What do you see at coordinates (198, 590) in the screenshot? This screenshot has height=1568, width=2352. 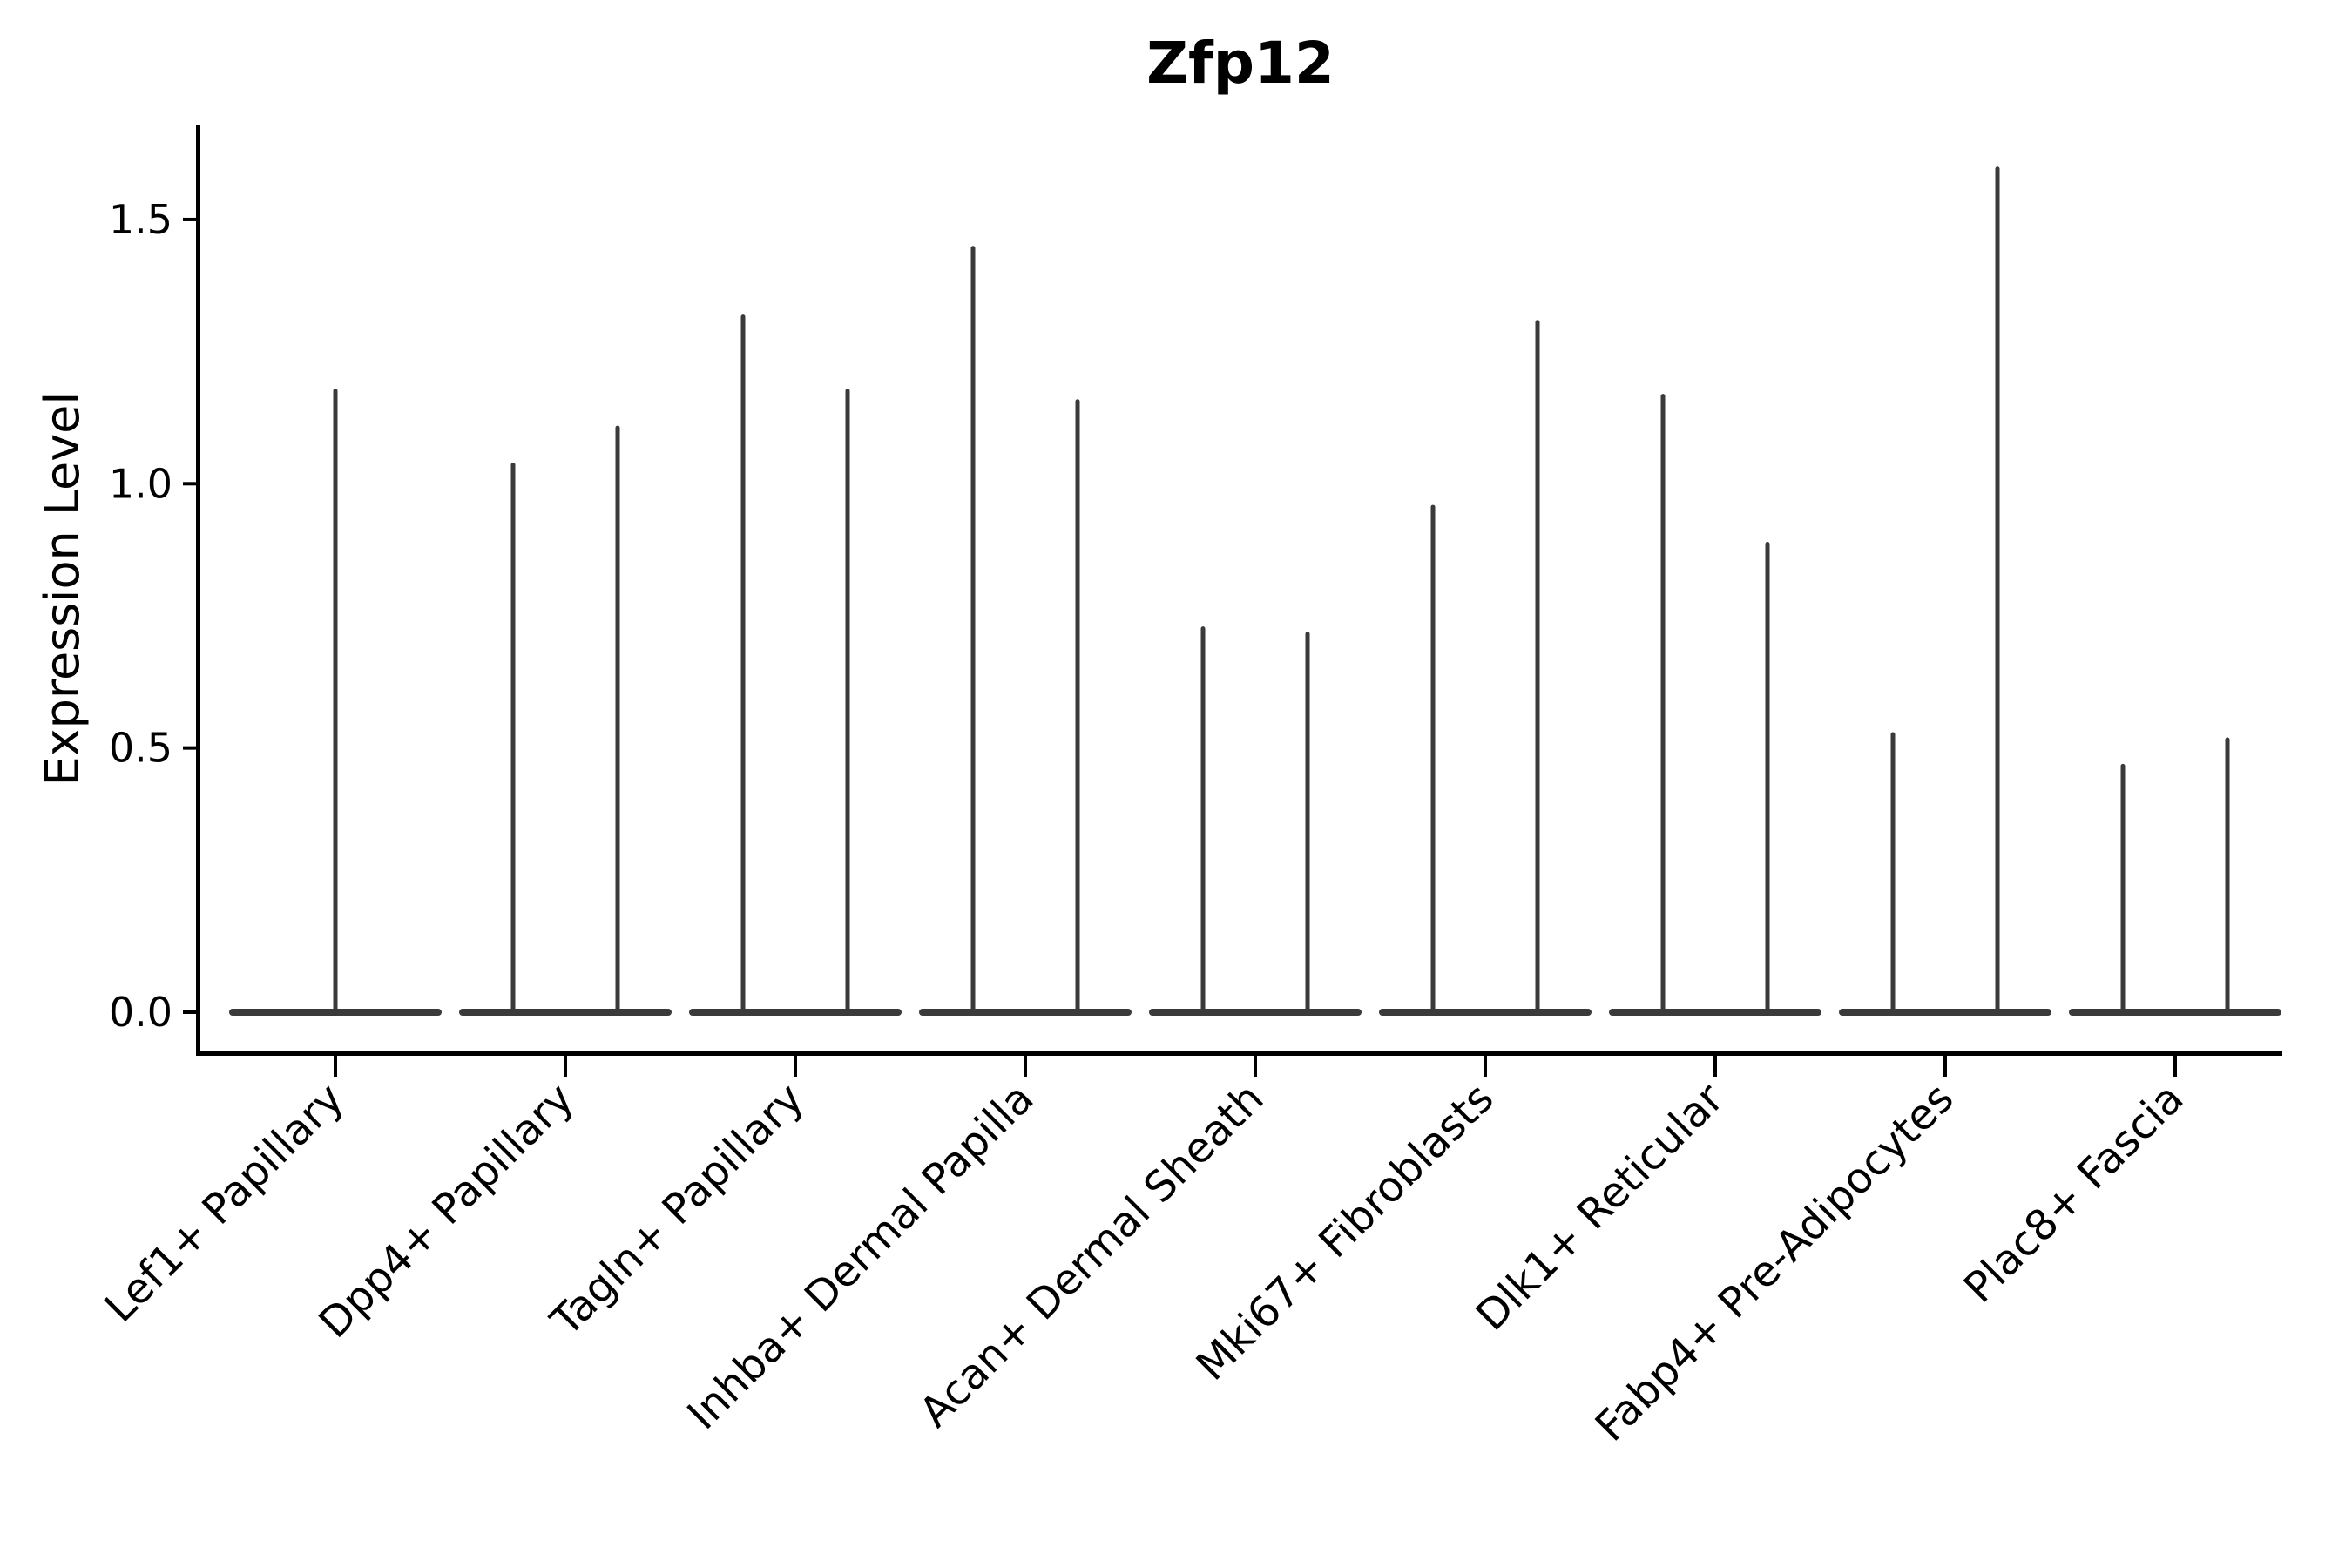 I see `y-axis-spine` at bounding box center [198, 590].